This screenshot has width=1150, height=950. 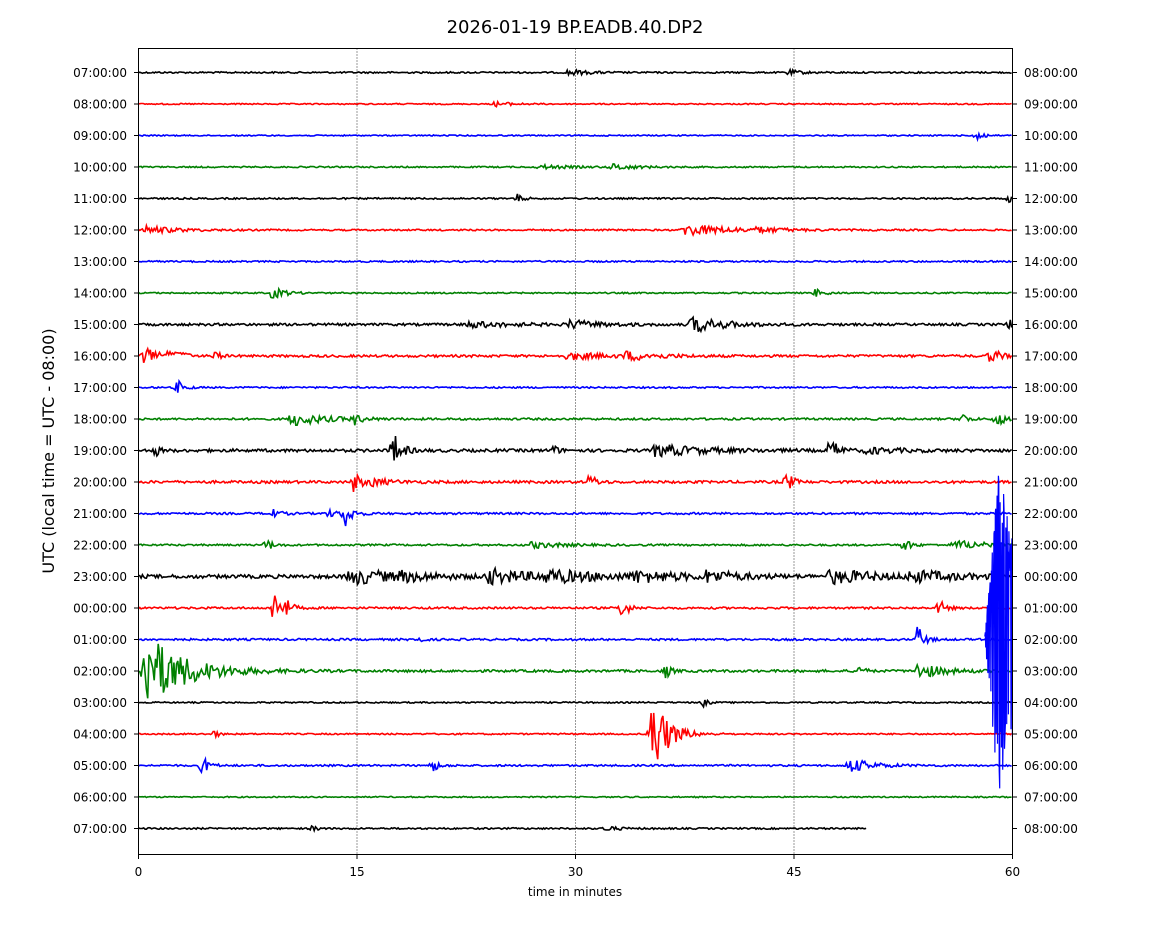 What do you see at coordinates (100, 262) in the screenshot?
I see `left-tick-label: 13:00:00` at bounding box center [100, 262].